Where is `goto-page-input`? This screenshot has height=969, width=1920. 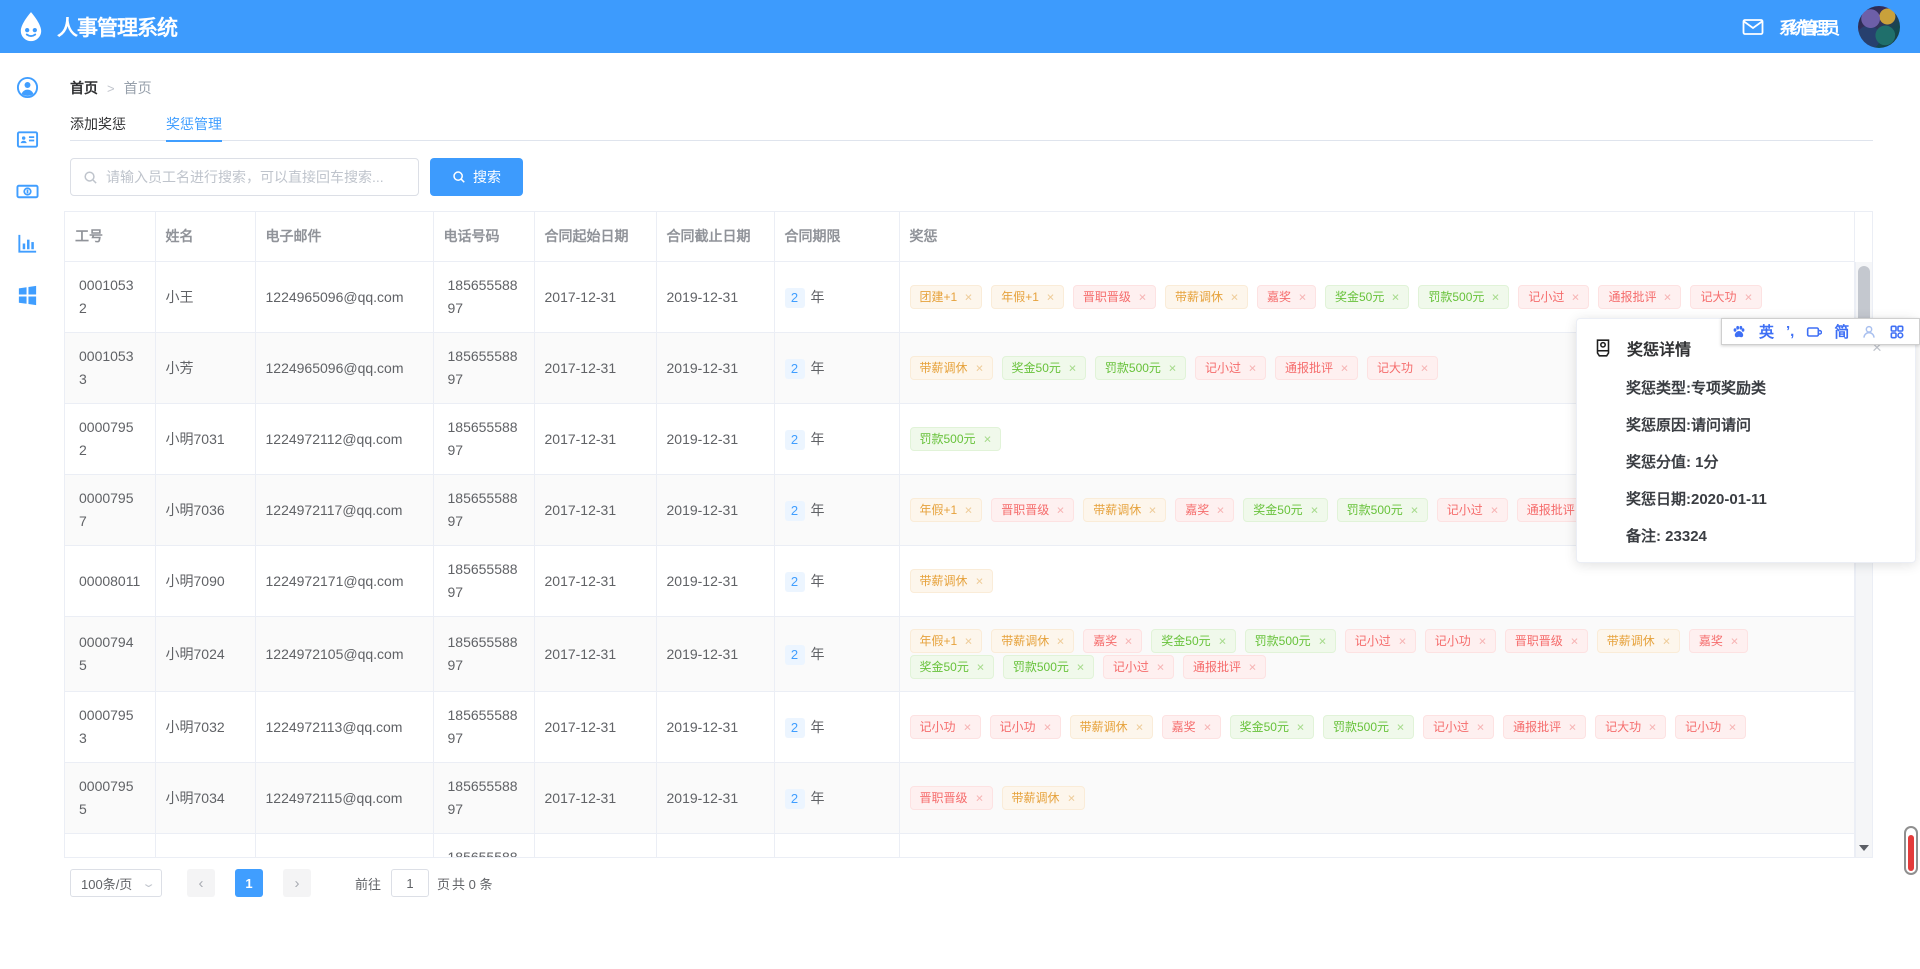
goto-page-input is located at coordinates (410, 883).